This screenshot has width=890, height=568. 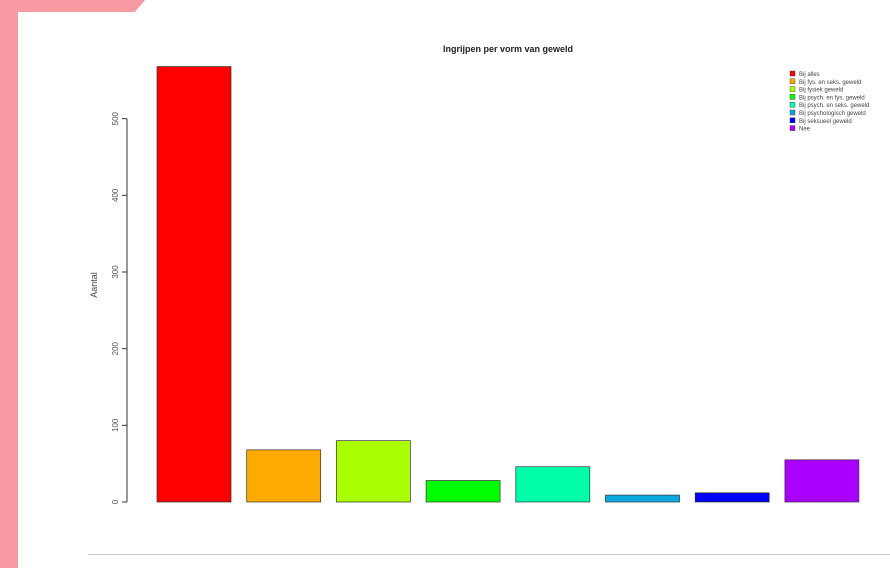 What do you see at coordinates (805, 130) in the screenshot?
I see `legend-label: Nee` at bounding box center [805, 130].